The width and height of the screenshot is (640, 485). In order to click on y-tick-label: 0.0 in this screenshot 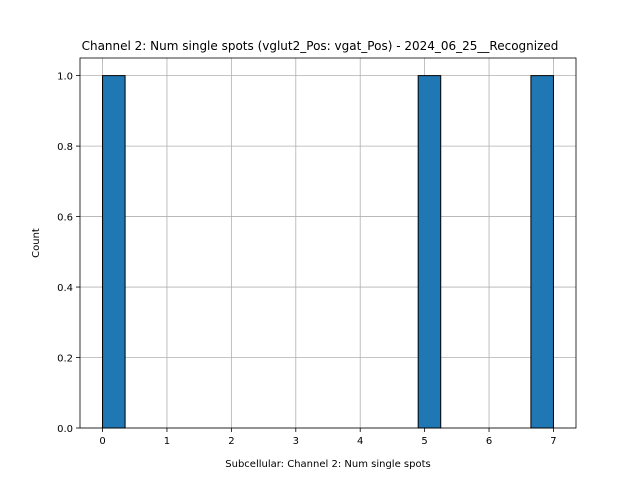, I will do `click(65, 429)`.